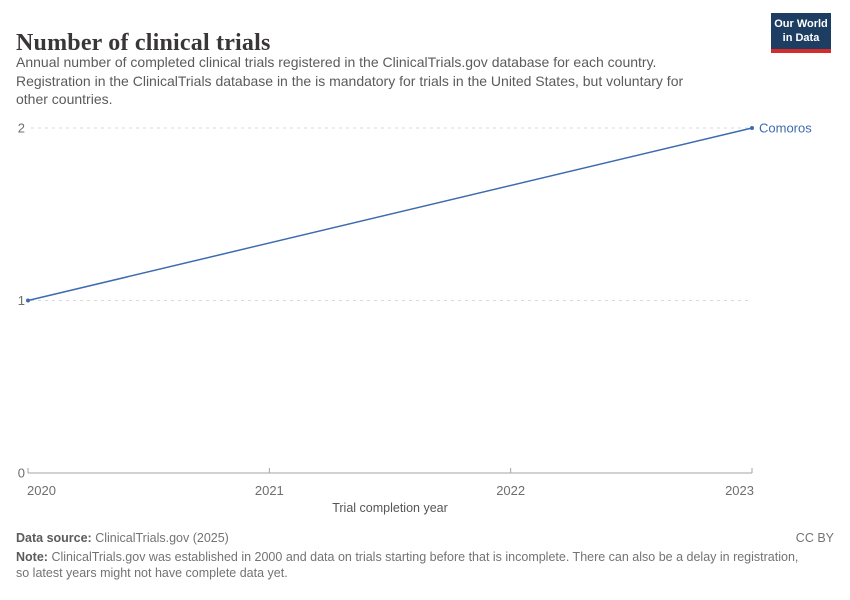  What do you see at coordinates (21, 300) in the screenshot?
I see `y-tick-label: 1` at bounding box center [21, 300].